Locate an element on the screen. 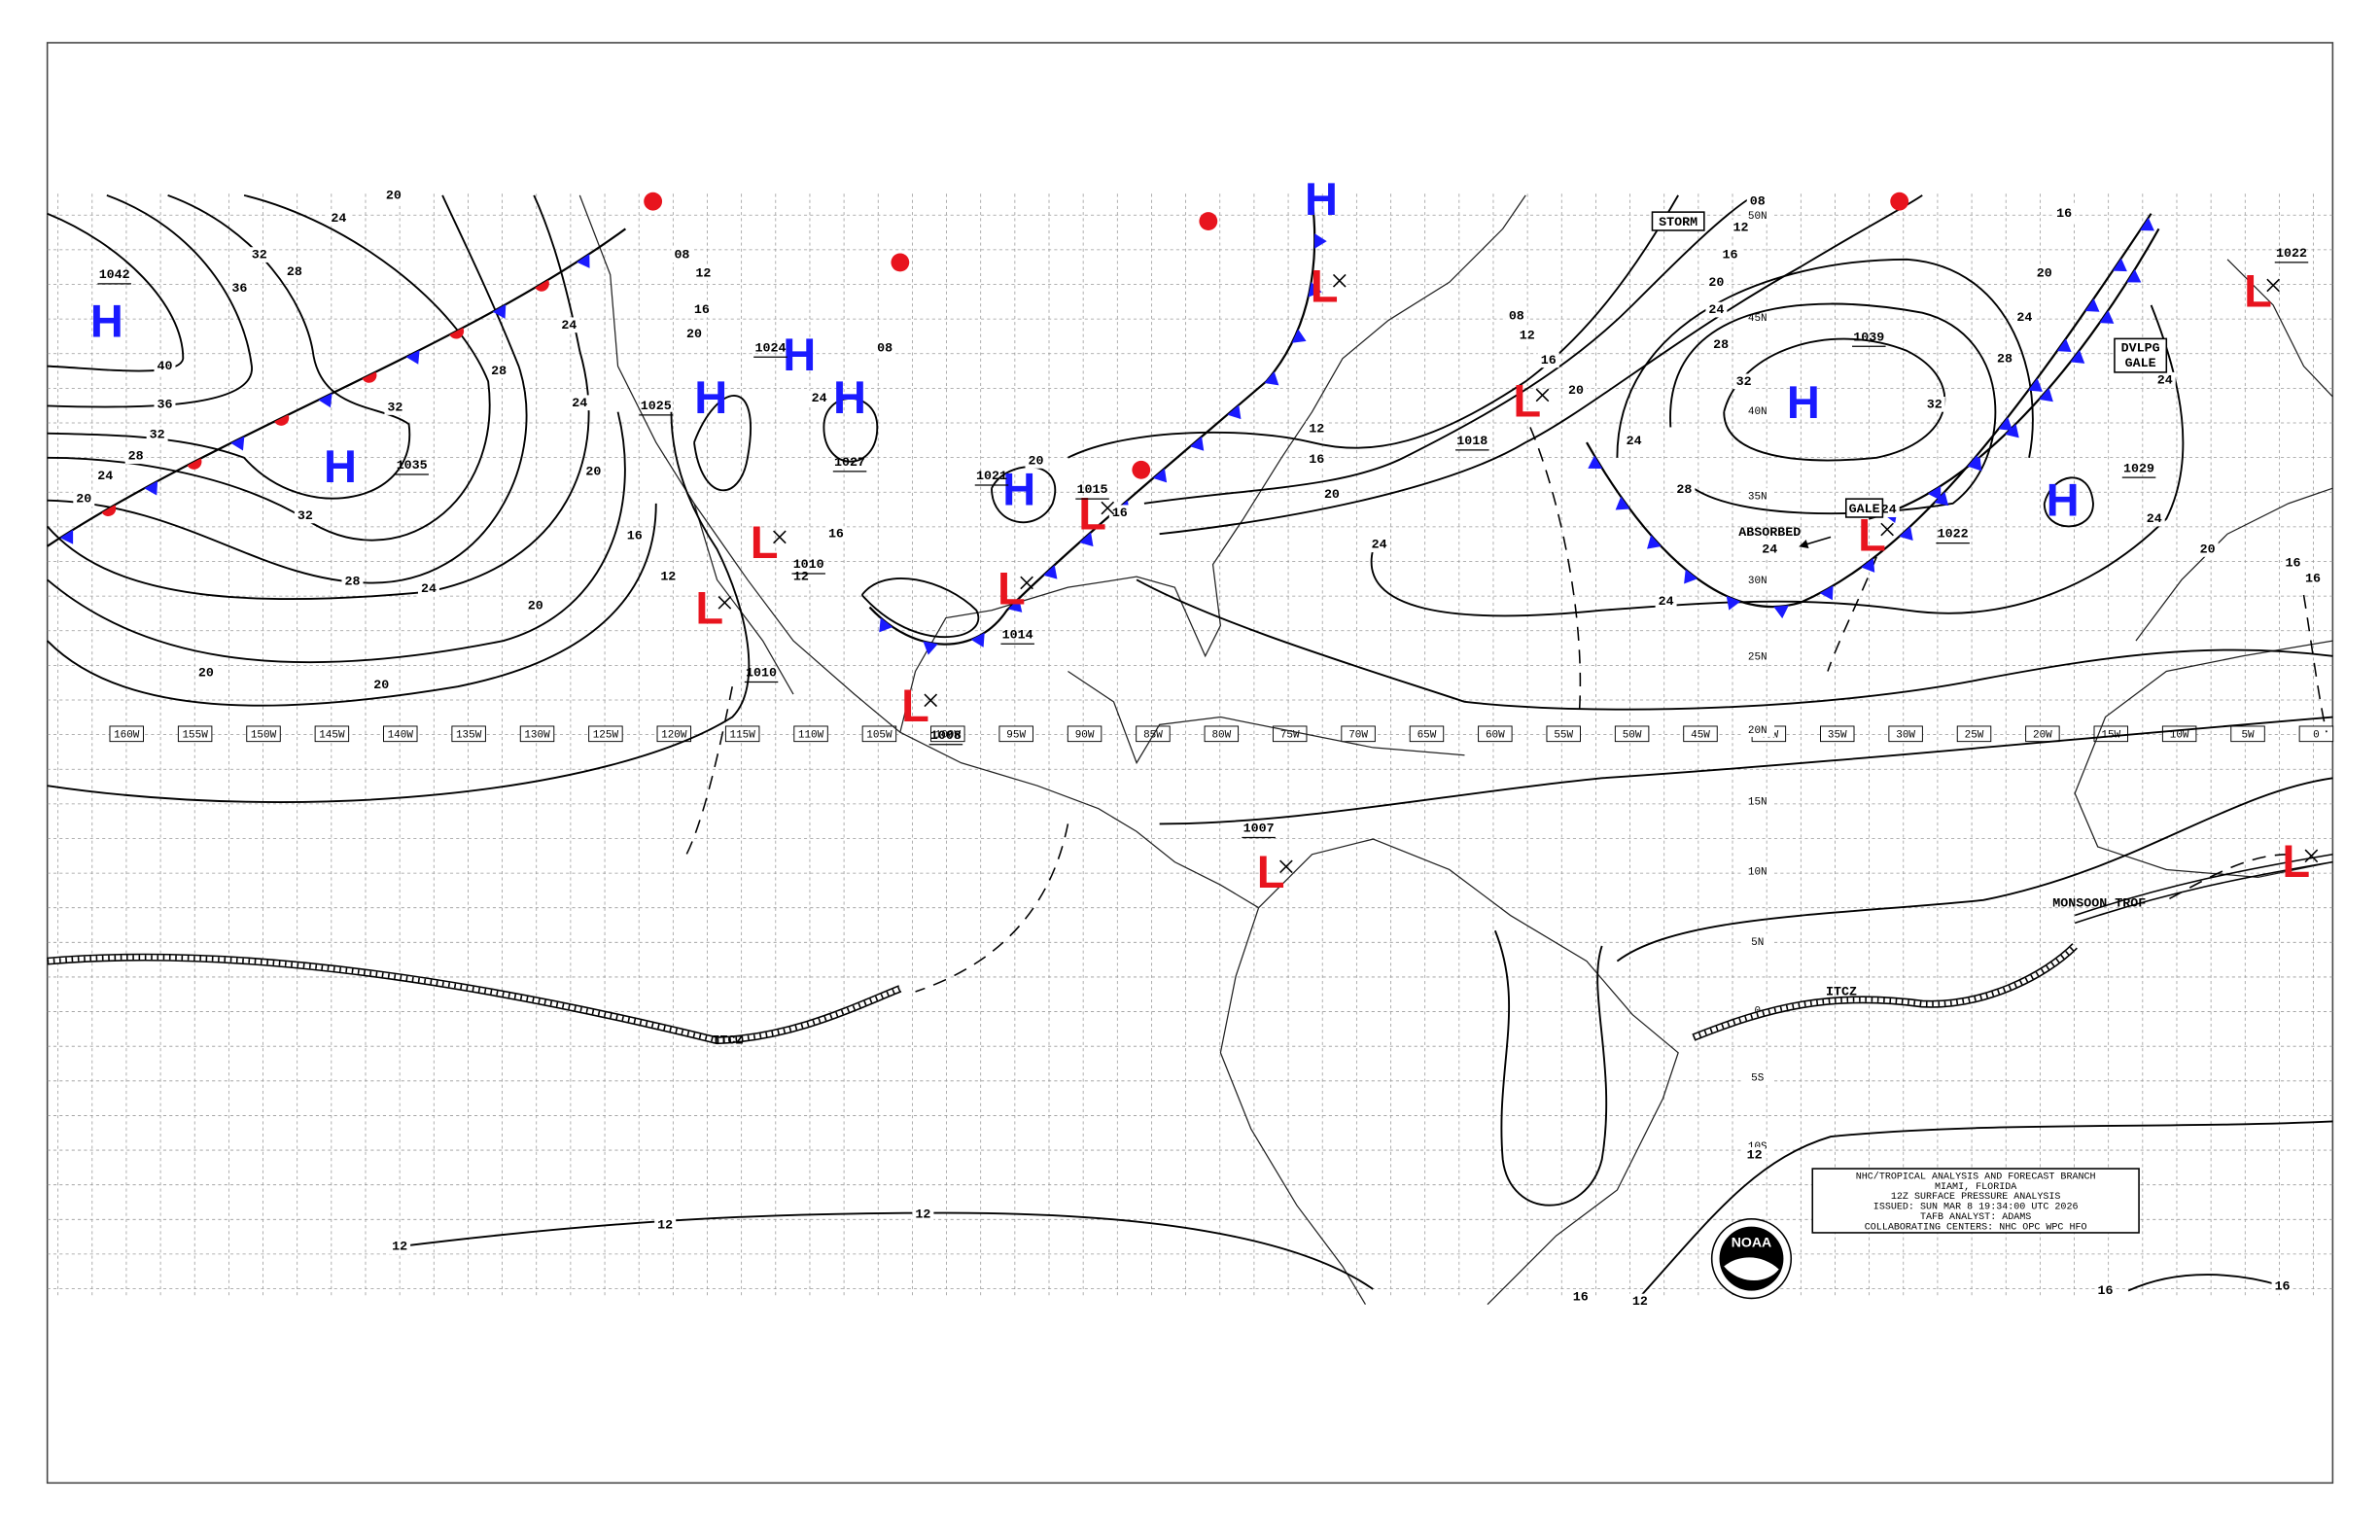 The height and width of the screenshot is (1540, 2380). trough is located at coordinates (992, 908).